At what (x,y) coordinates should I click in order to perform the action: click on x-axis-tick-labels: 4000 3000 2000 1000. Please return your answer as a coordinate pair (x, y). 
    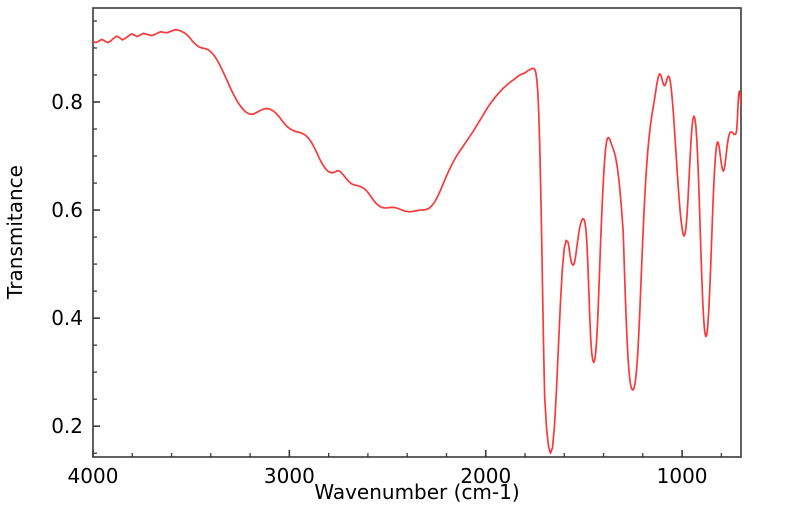
    Looking at the image, I should click on (388, 476).